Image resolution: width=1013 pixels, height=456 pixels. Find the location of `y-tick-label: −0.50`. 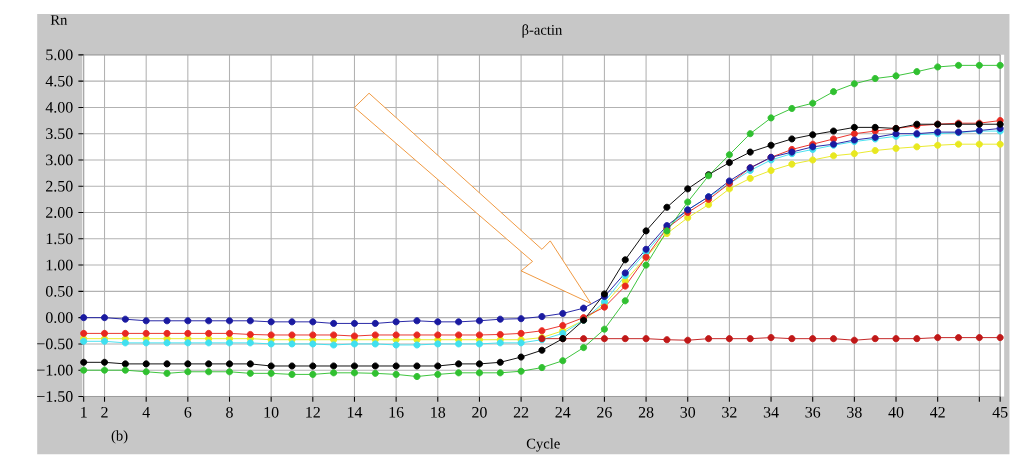

y-tick-label: −0.50 is located at coordinates (55, 344).